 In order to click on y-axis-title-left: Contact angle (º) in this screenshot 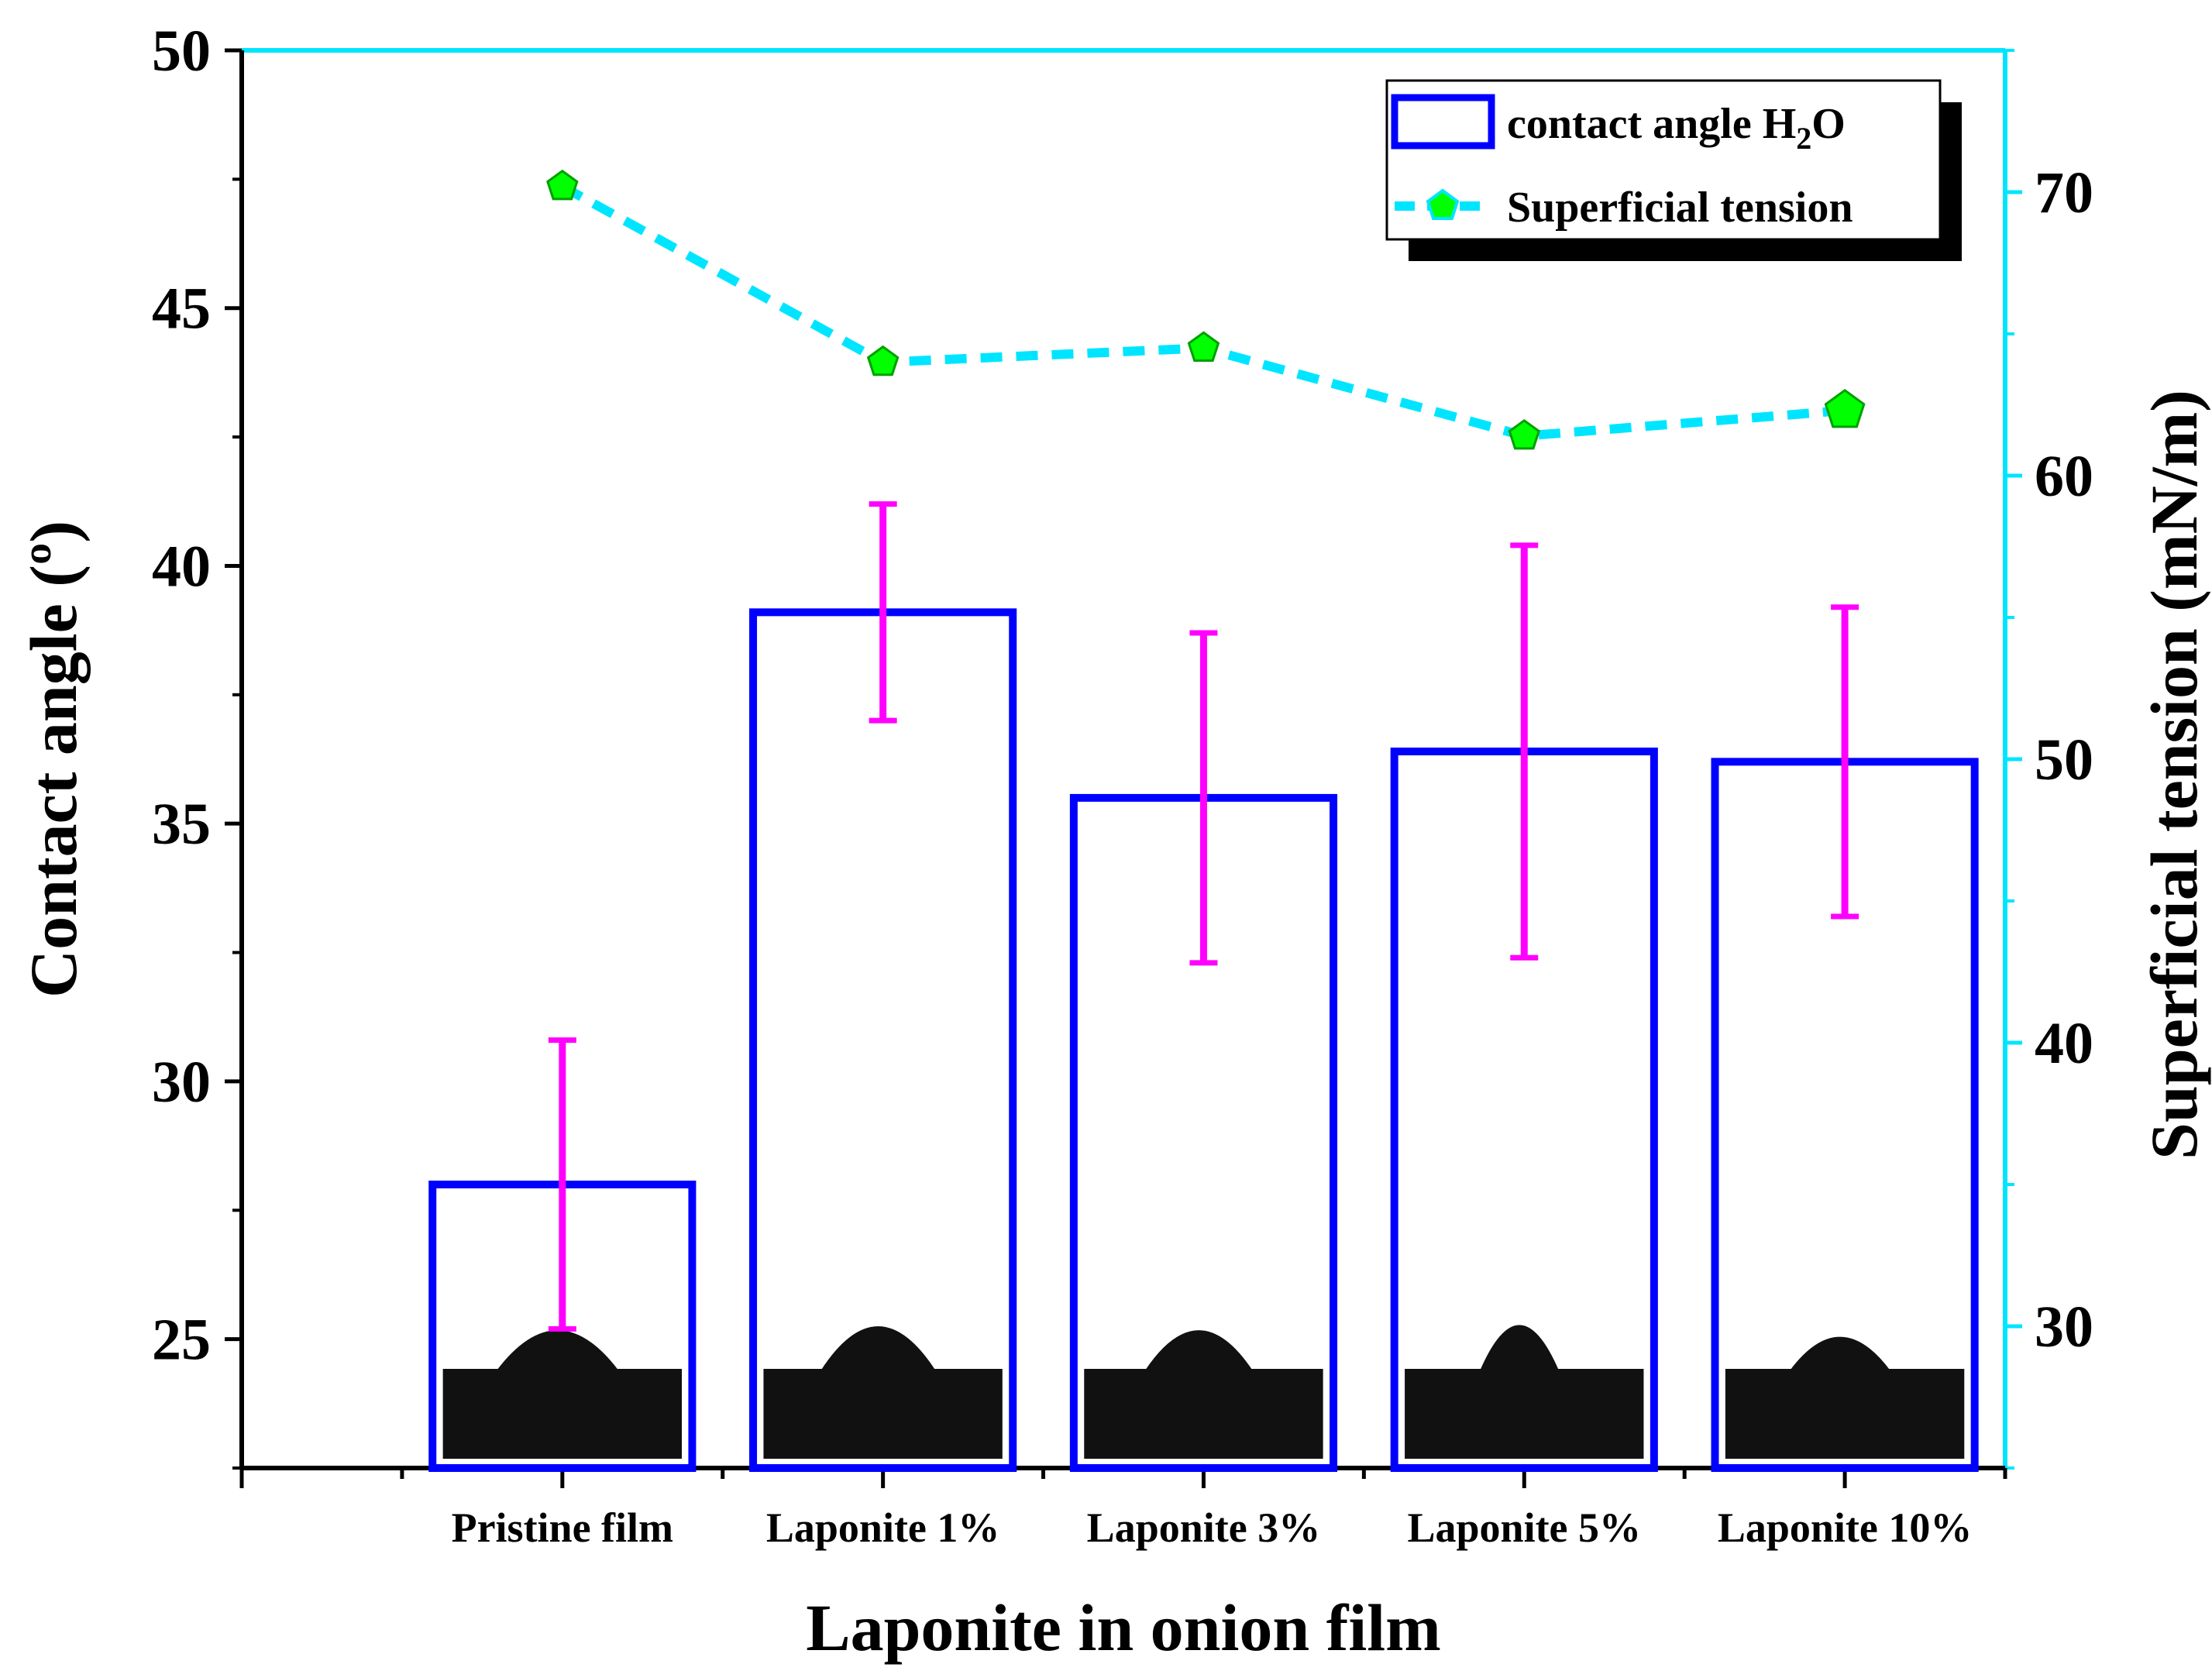, I will do `click(53, 759)`.